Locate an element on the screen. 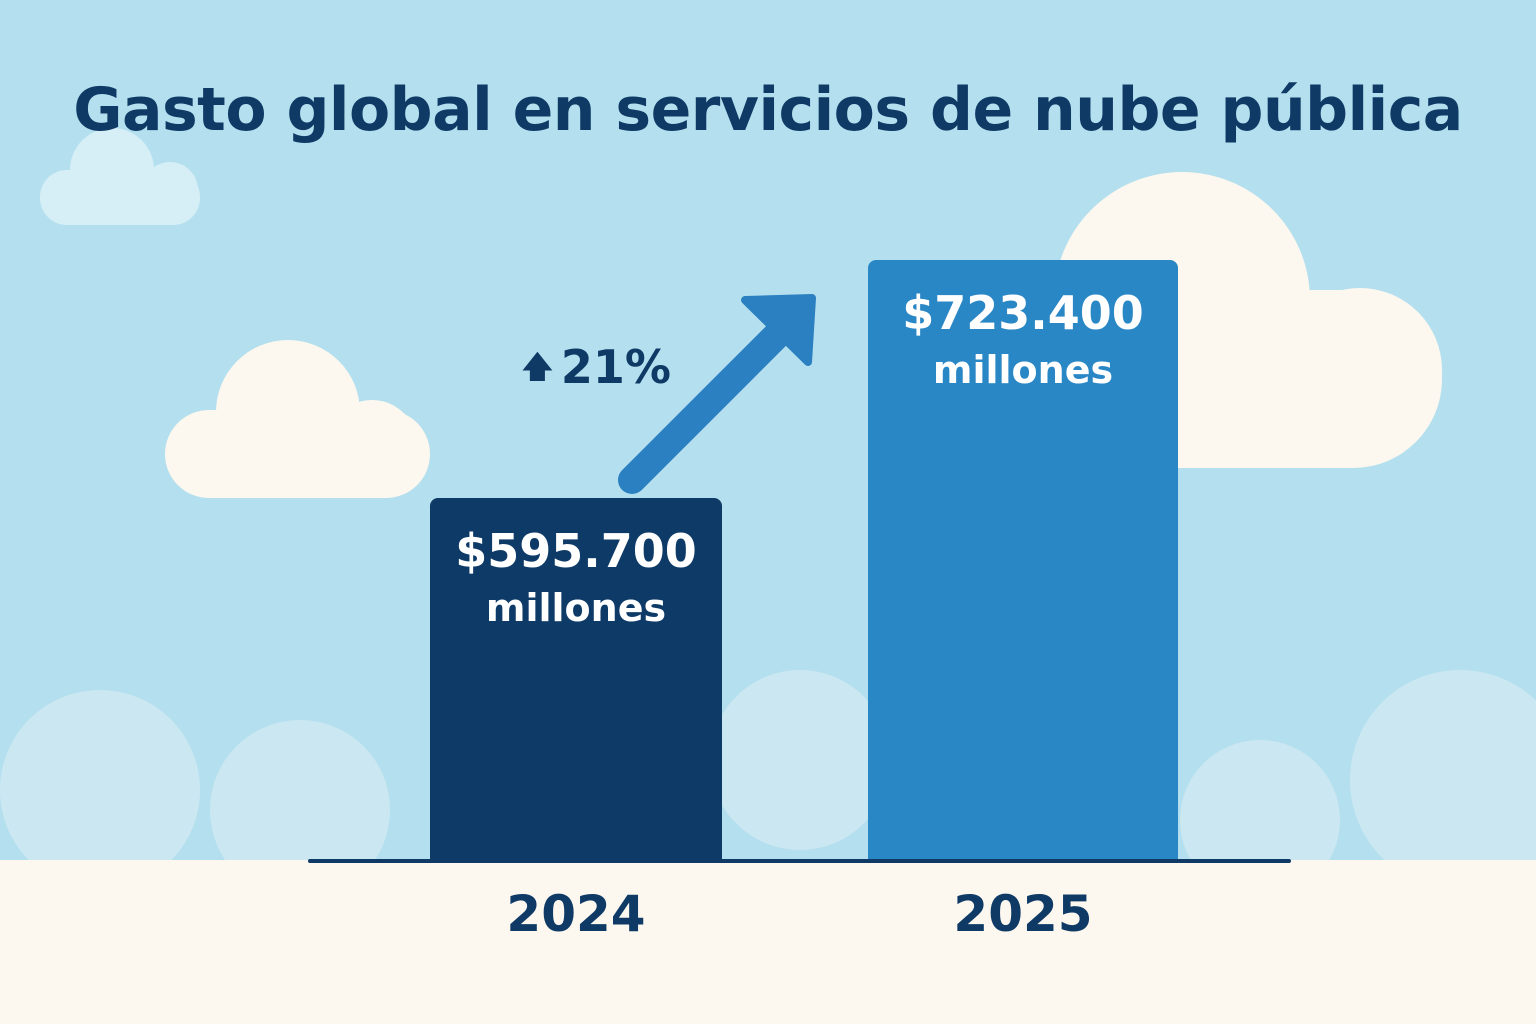  growth-value: 21% is located at coordinates (615, 367).